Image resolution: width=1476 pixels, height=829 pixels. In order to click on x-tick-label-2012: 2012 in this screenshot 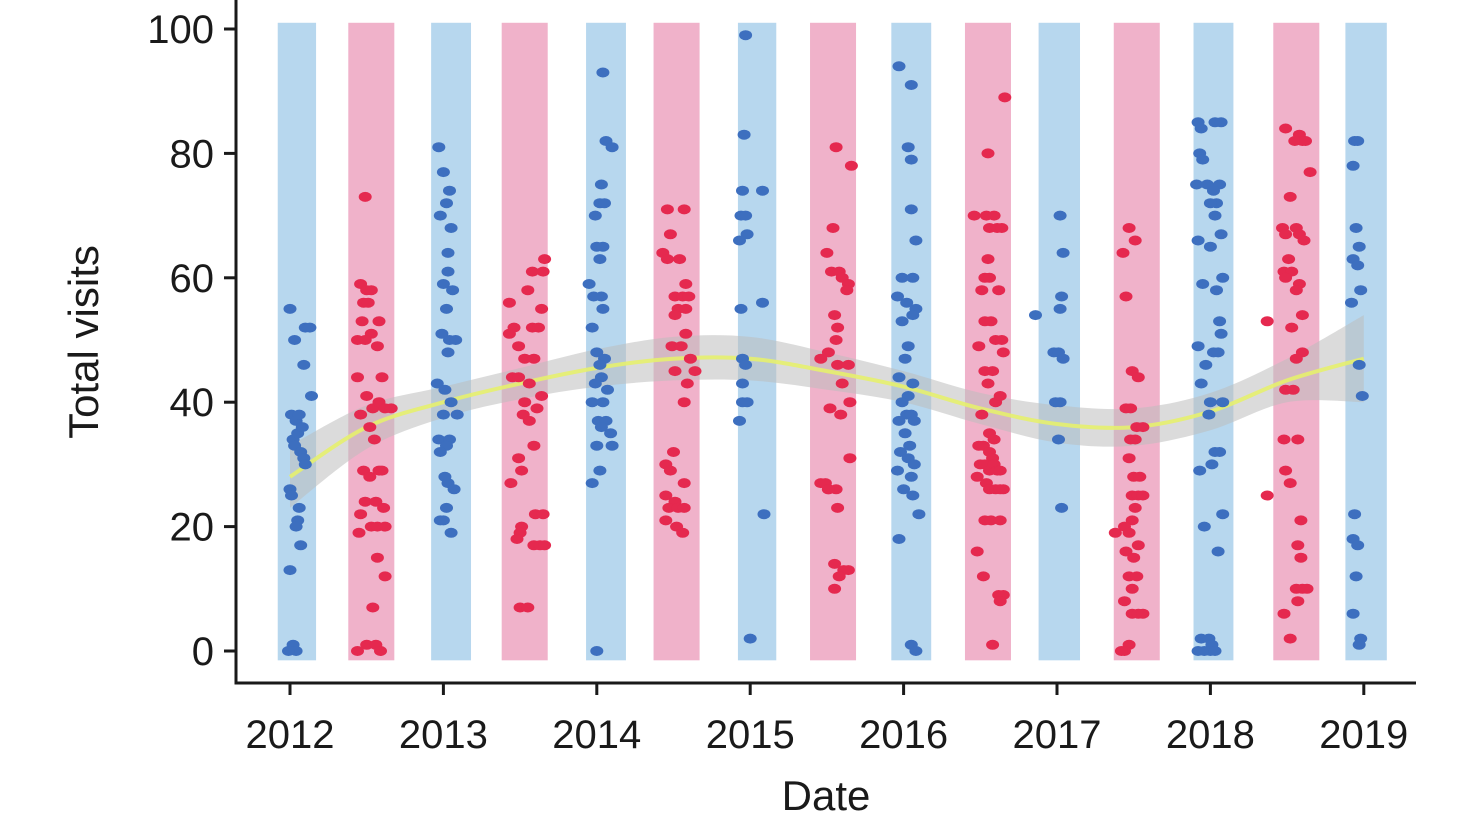, I will do `click(290, 735)`.